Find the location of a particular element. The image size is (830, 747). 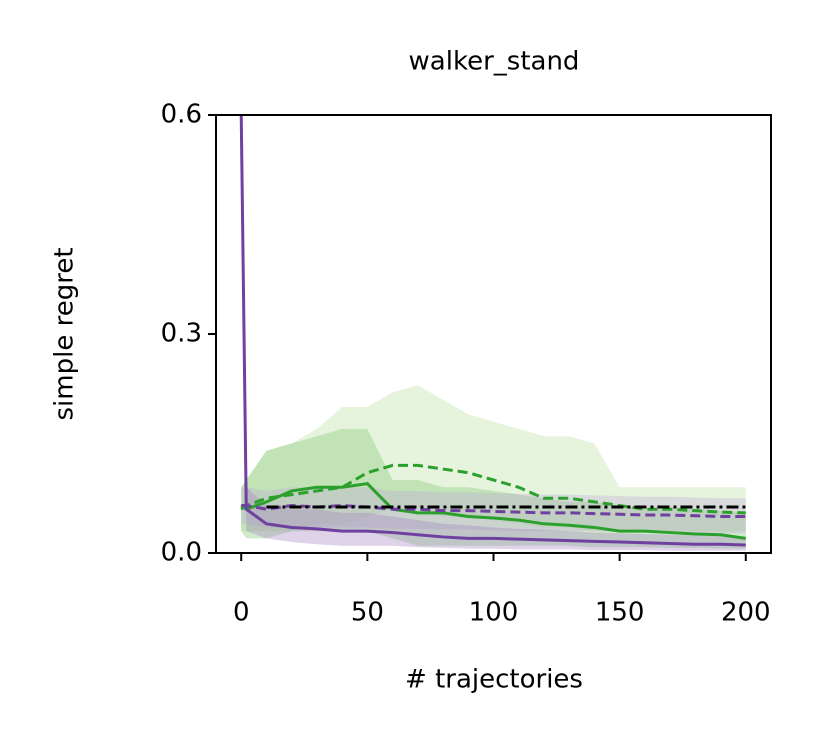

x-tick-label: 150 is located at coordinates (620, 613).